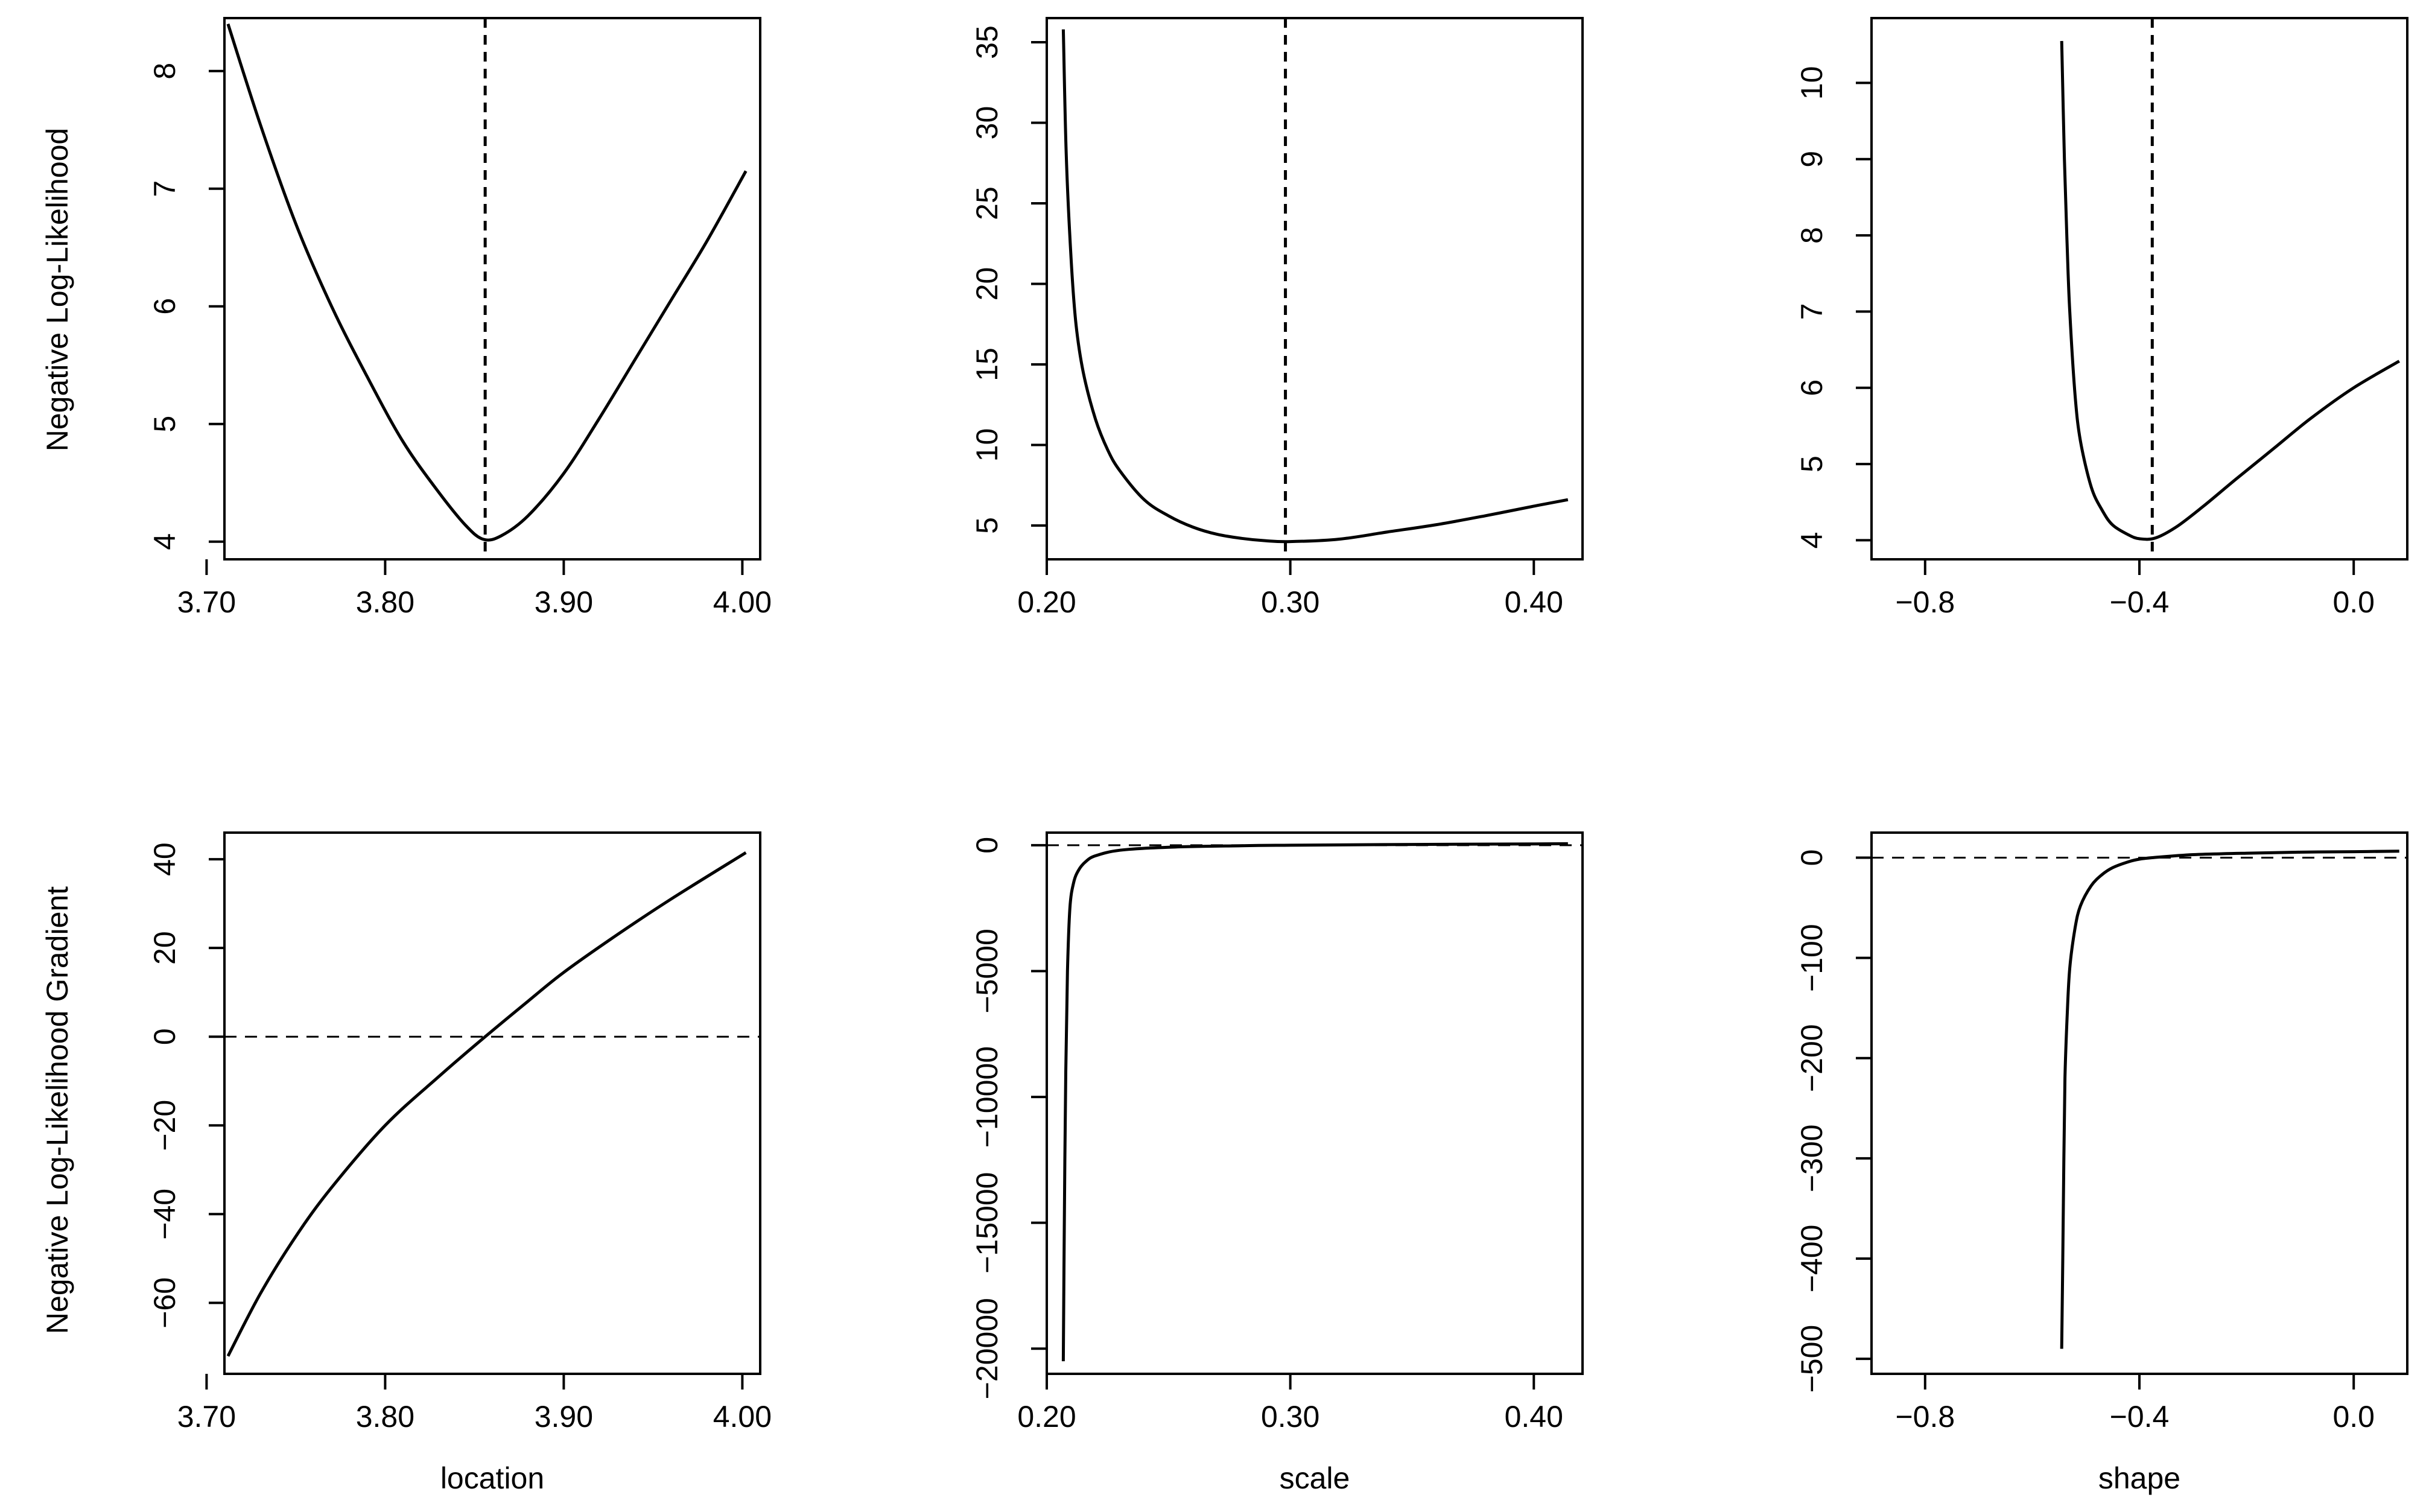 Image resolution: width=2429 pixels, height=1512 pixels. Describe the element at coordinates (987, 1223) in the screenshot. I see `grad-scale-y-tick-label: −15000` at that location.